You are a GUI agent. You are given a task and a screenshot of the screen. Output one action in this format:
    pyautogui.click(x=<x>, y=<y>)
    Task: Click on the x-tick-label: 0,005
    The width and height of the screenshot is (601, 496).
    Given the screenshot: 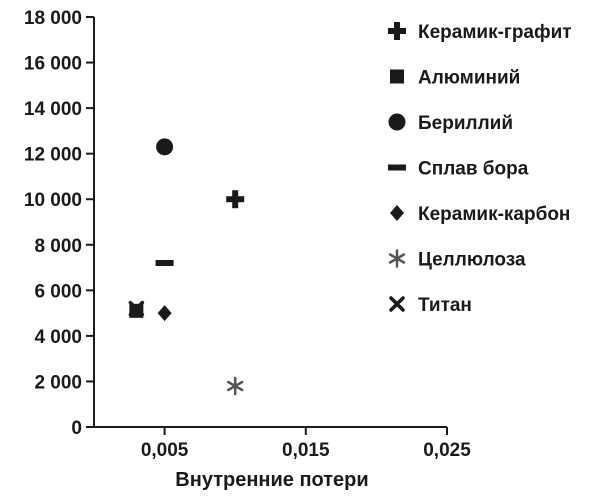 What is the action you would take?
    pyautogui.click(x=165, y=450)
    